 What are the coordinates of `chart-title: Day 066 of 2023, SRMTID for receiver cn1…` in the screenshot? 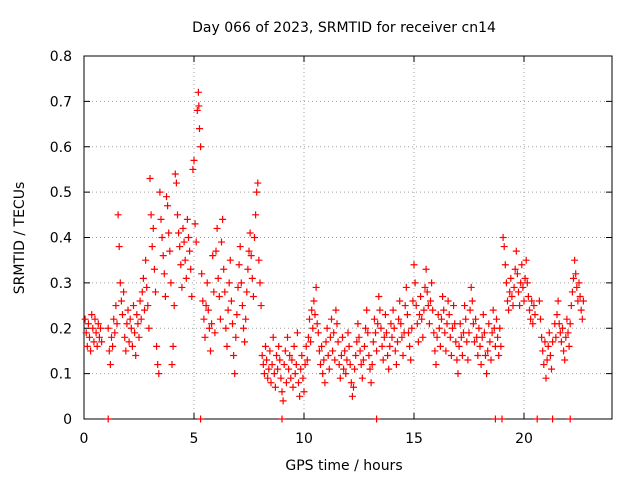 It's located at (344, 28).